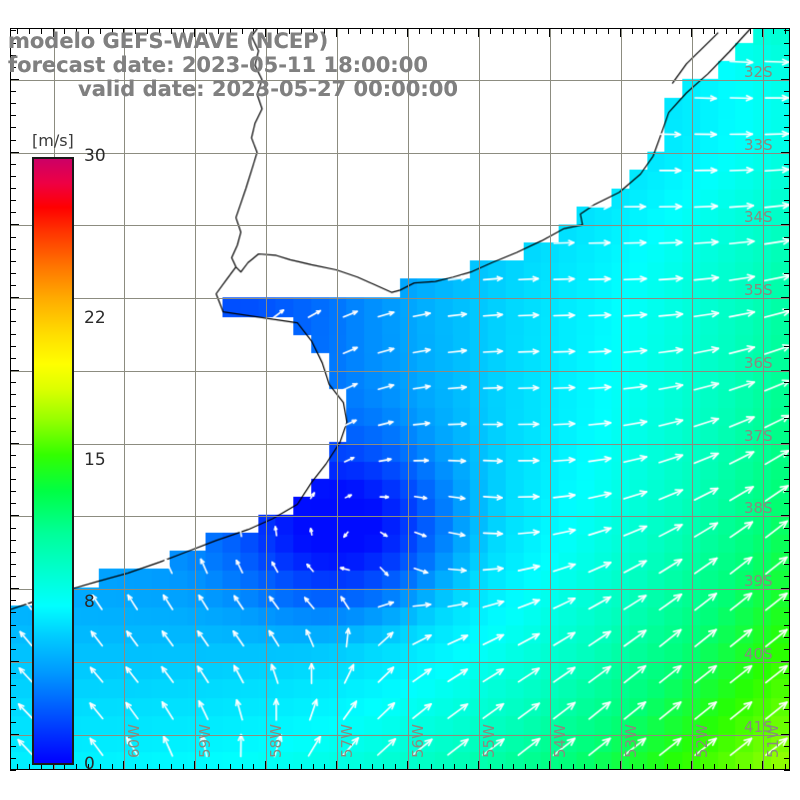  Describe the element at coordinates (400, 444) in the screenshot. I see `graticule-parallel` at that location.